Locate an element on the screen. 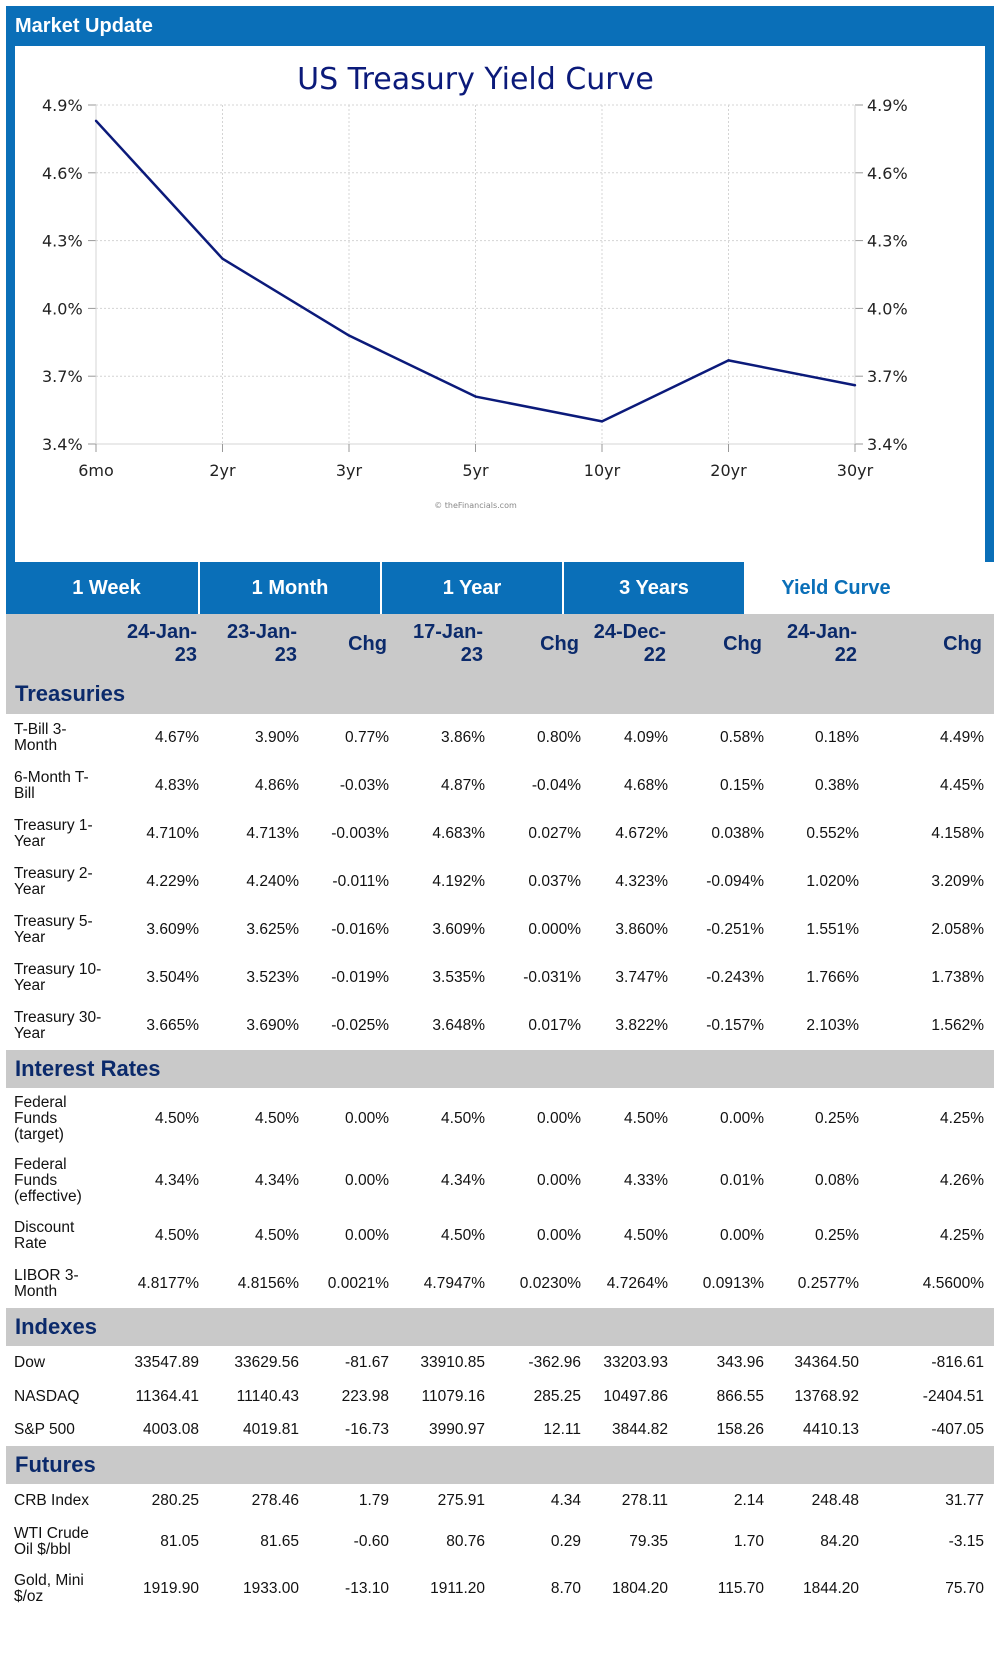  change-cell: 31.77 is located at coordinates (931, 1501).